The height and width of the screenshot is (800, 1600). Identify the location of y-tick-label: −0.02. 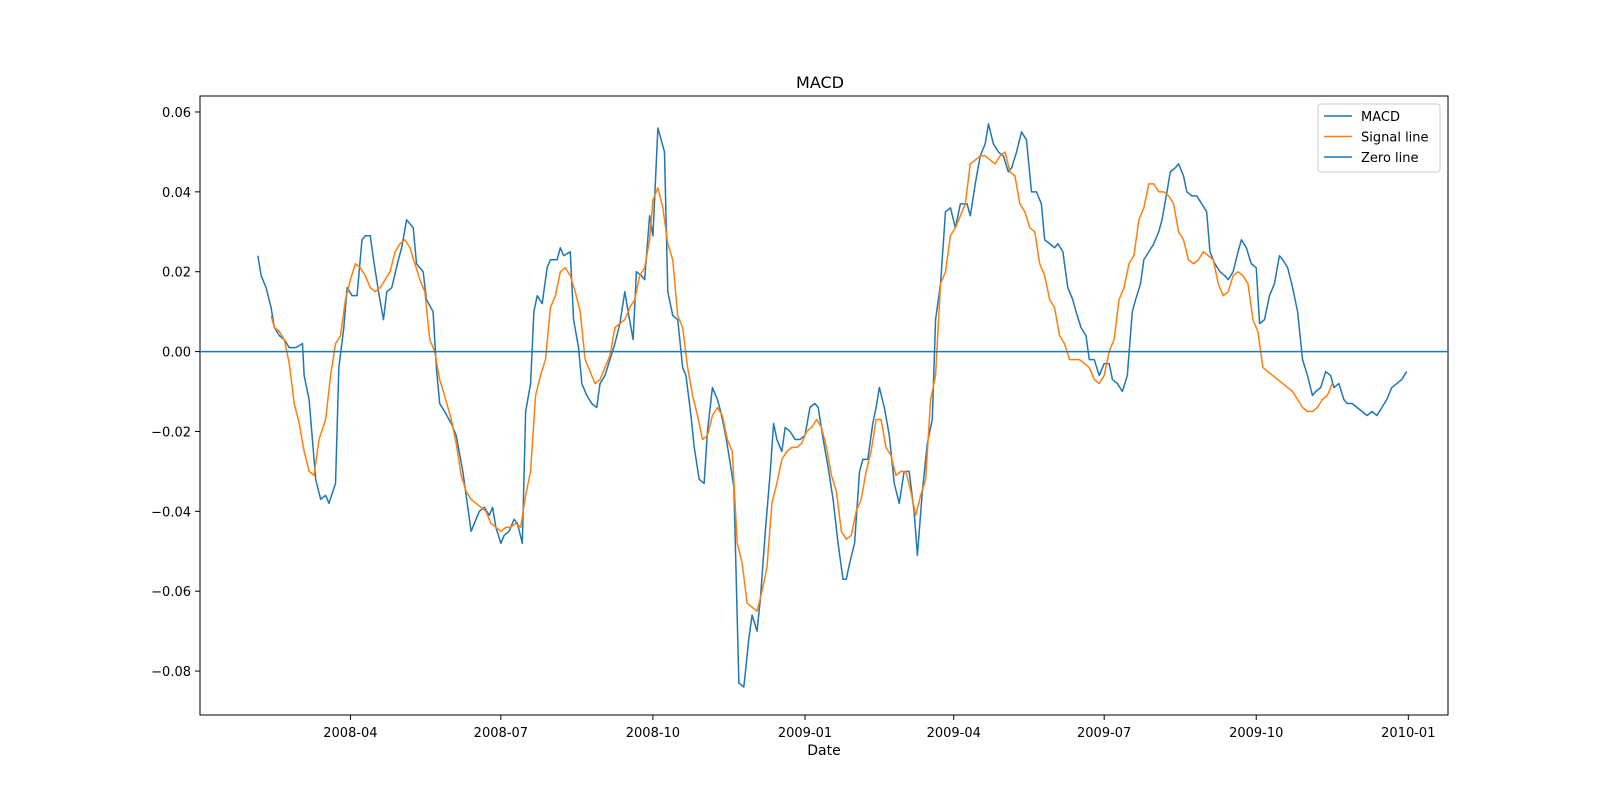
(171, 432).